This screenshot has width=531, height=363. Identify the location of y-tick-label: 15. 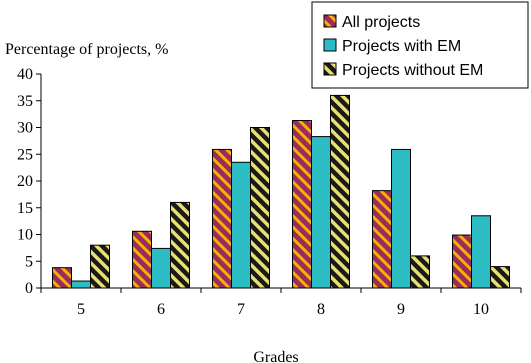
(25, 208).